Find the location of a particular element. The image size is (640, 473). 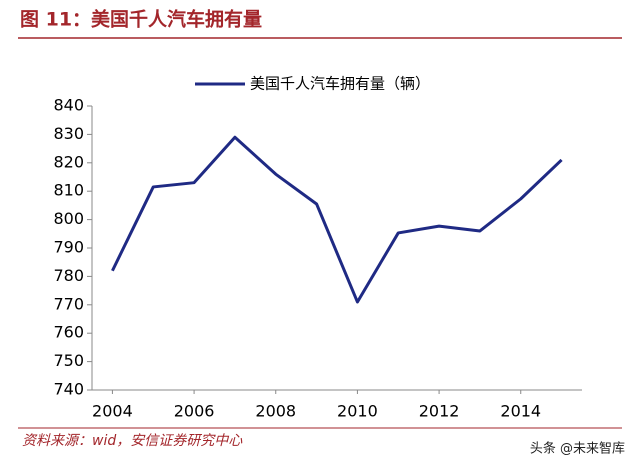

y-tick-label: 770 is located at coordinates (68, 303).